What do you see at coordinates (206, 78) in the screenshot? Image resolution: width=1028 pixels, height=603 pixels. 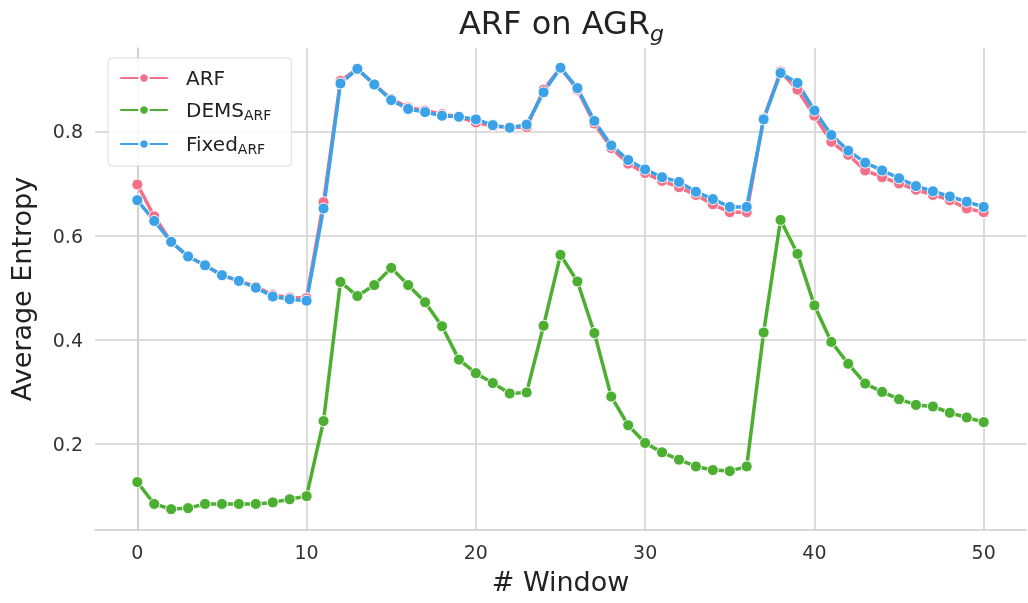 I see `legend-label: ARF` at bounding box center [206, 78].